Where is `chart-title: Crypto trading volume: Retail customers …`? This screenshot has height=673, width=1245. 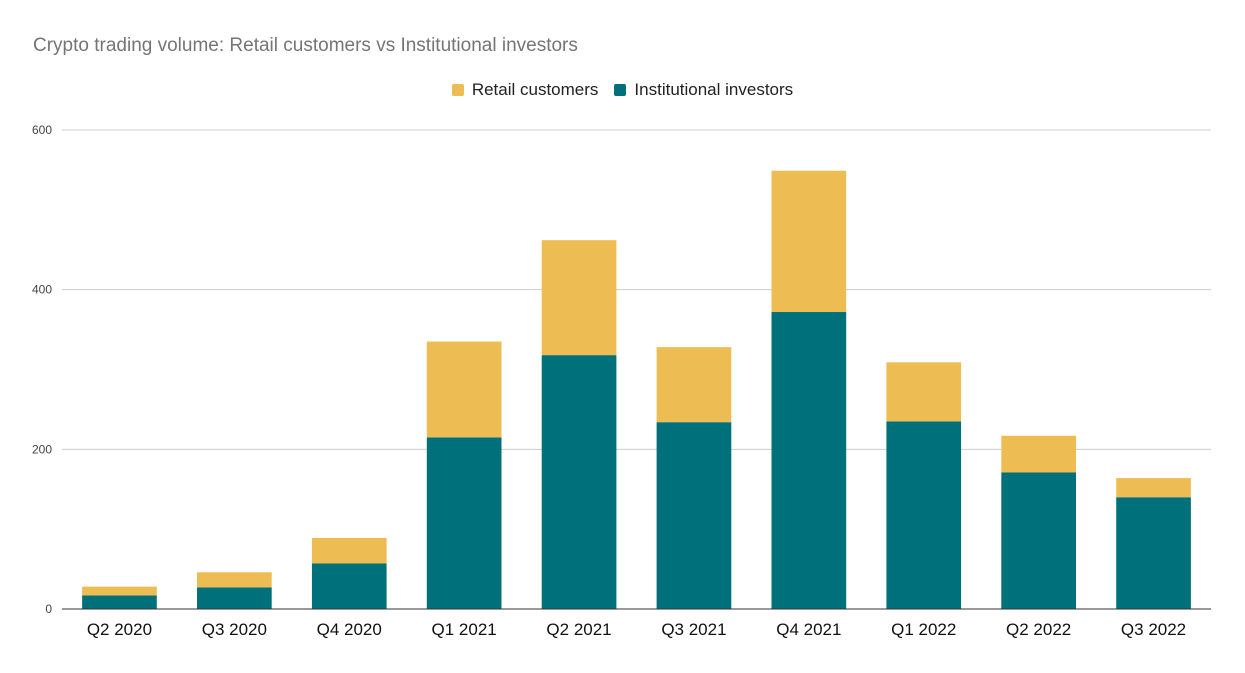 chart-title: Crypto trading volume: Retail customers … is located at coordinates (305, 45).